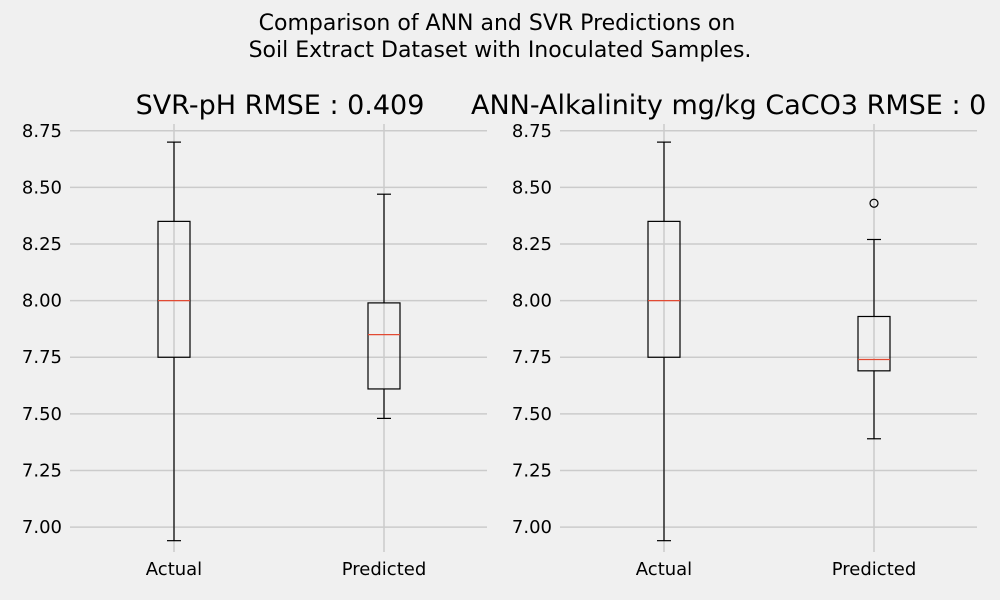 Image resolution: width=1000 pixels, height=600 pixels. Describe the element at coordinates (728, 105) in the screenshot. I see `subplot-title: ANN-Alkalinity mg/kg CaCO3 RMSE : 0` at that location.